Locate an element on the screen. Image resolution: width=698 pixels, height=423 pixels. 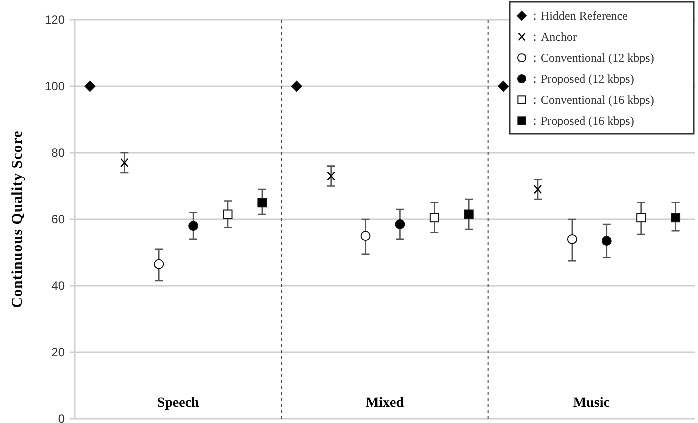
y-tick-label: 40 is located at coordinates (59, 286).